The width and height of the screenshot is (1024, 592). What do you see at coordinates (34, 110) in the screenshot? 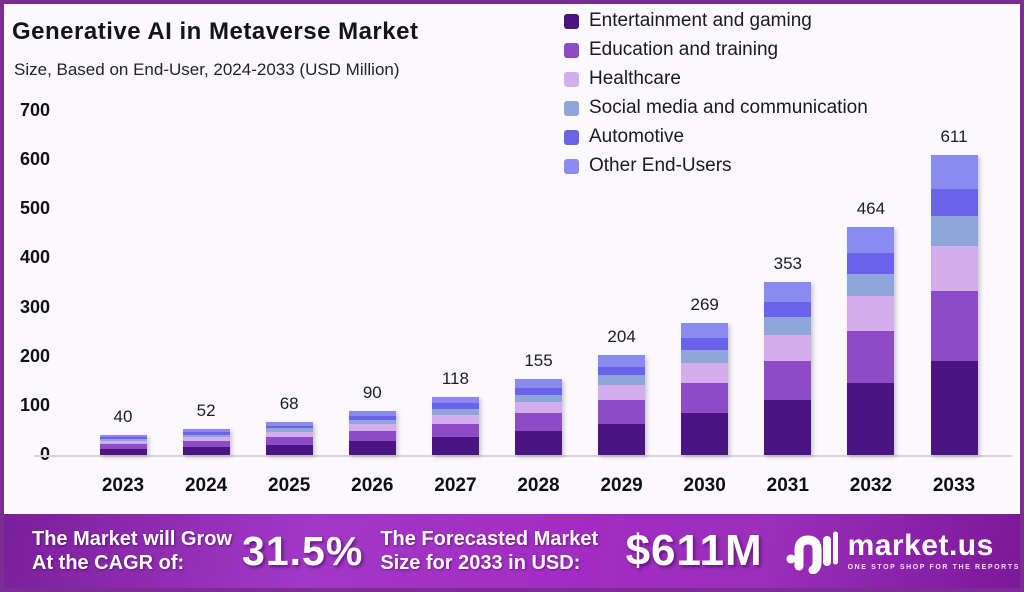
I see `y-axis-tick-700: 700` at bounding box center [34, 110].